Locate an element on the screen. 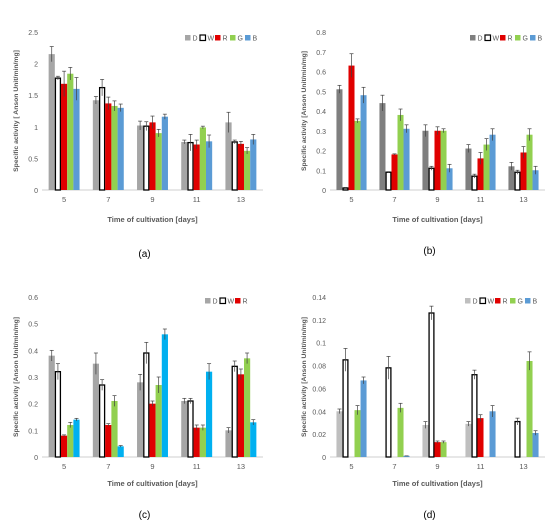 This screenshot has width=550, height=530. y-tick-label: 0.08 is located at coordinates (319, 367).